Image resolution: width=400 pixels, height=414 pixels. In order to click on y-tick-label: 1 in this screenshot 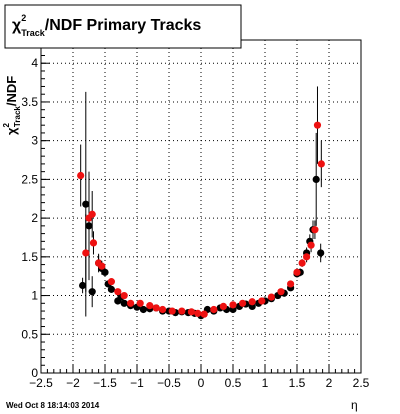, I will do `click(34, 296)`.